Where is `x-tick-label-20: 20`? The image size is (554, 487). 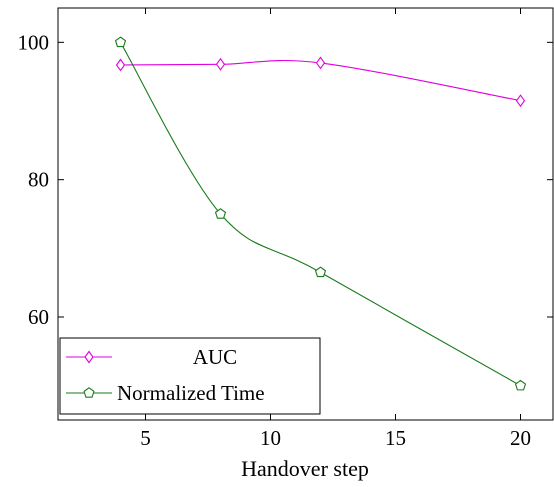
x-tick-label-20: 20 is located at coordinates (520, 438).